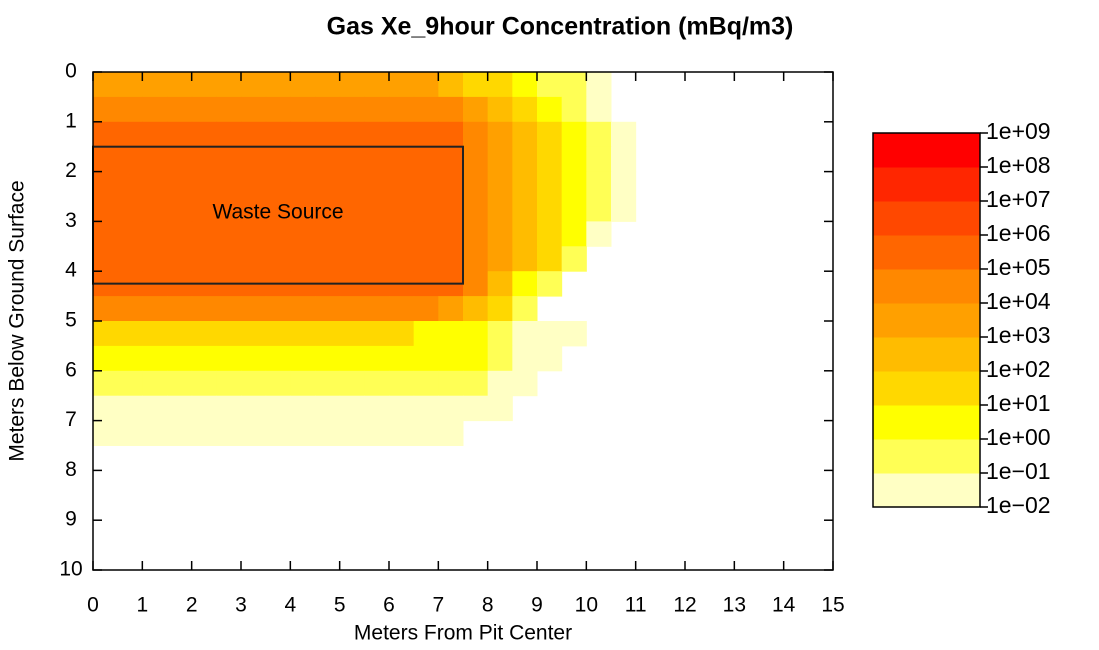  What do you see at coordinates (1018, 267) in the screenshot?
I see `colorbar-label: 1e+05` at bounding box center [1018, 267].